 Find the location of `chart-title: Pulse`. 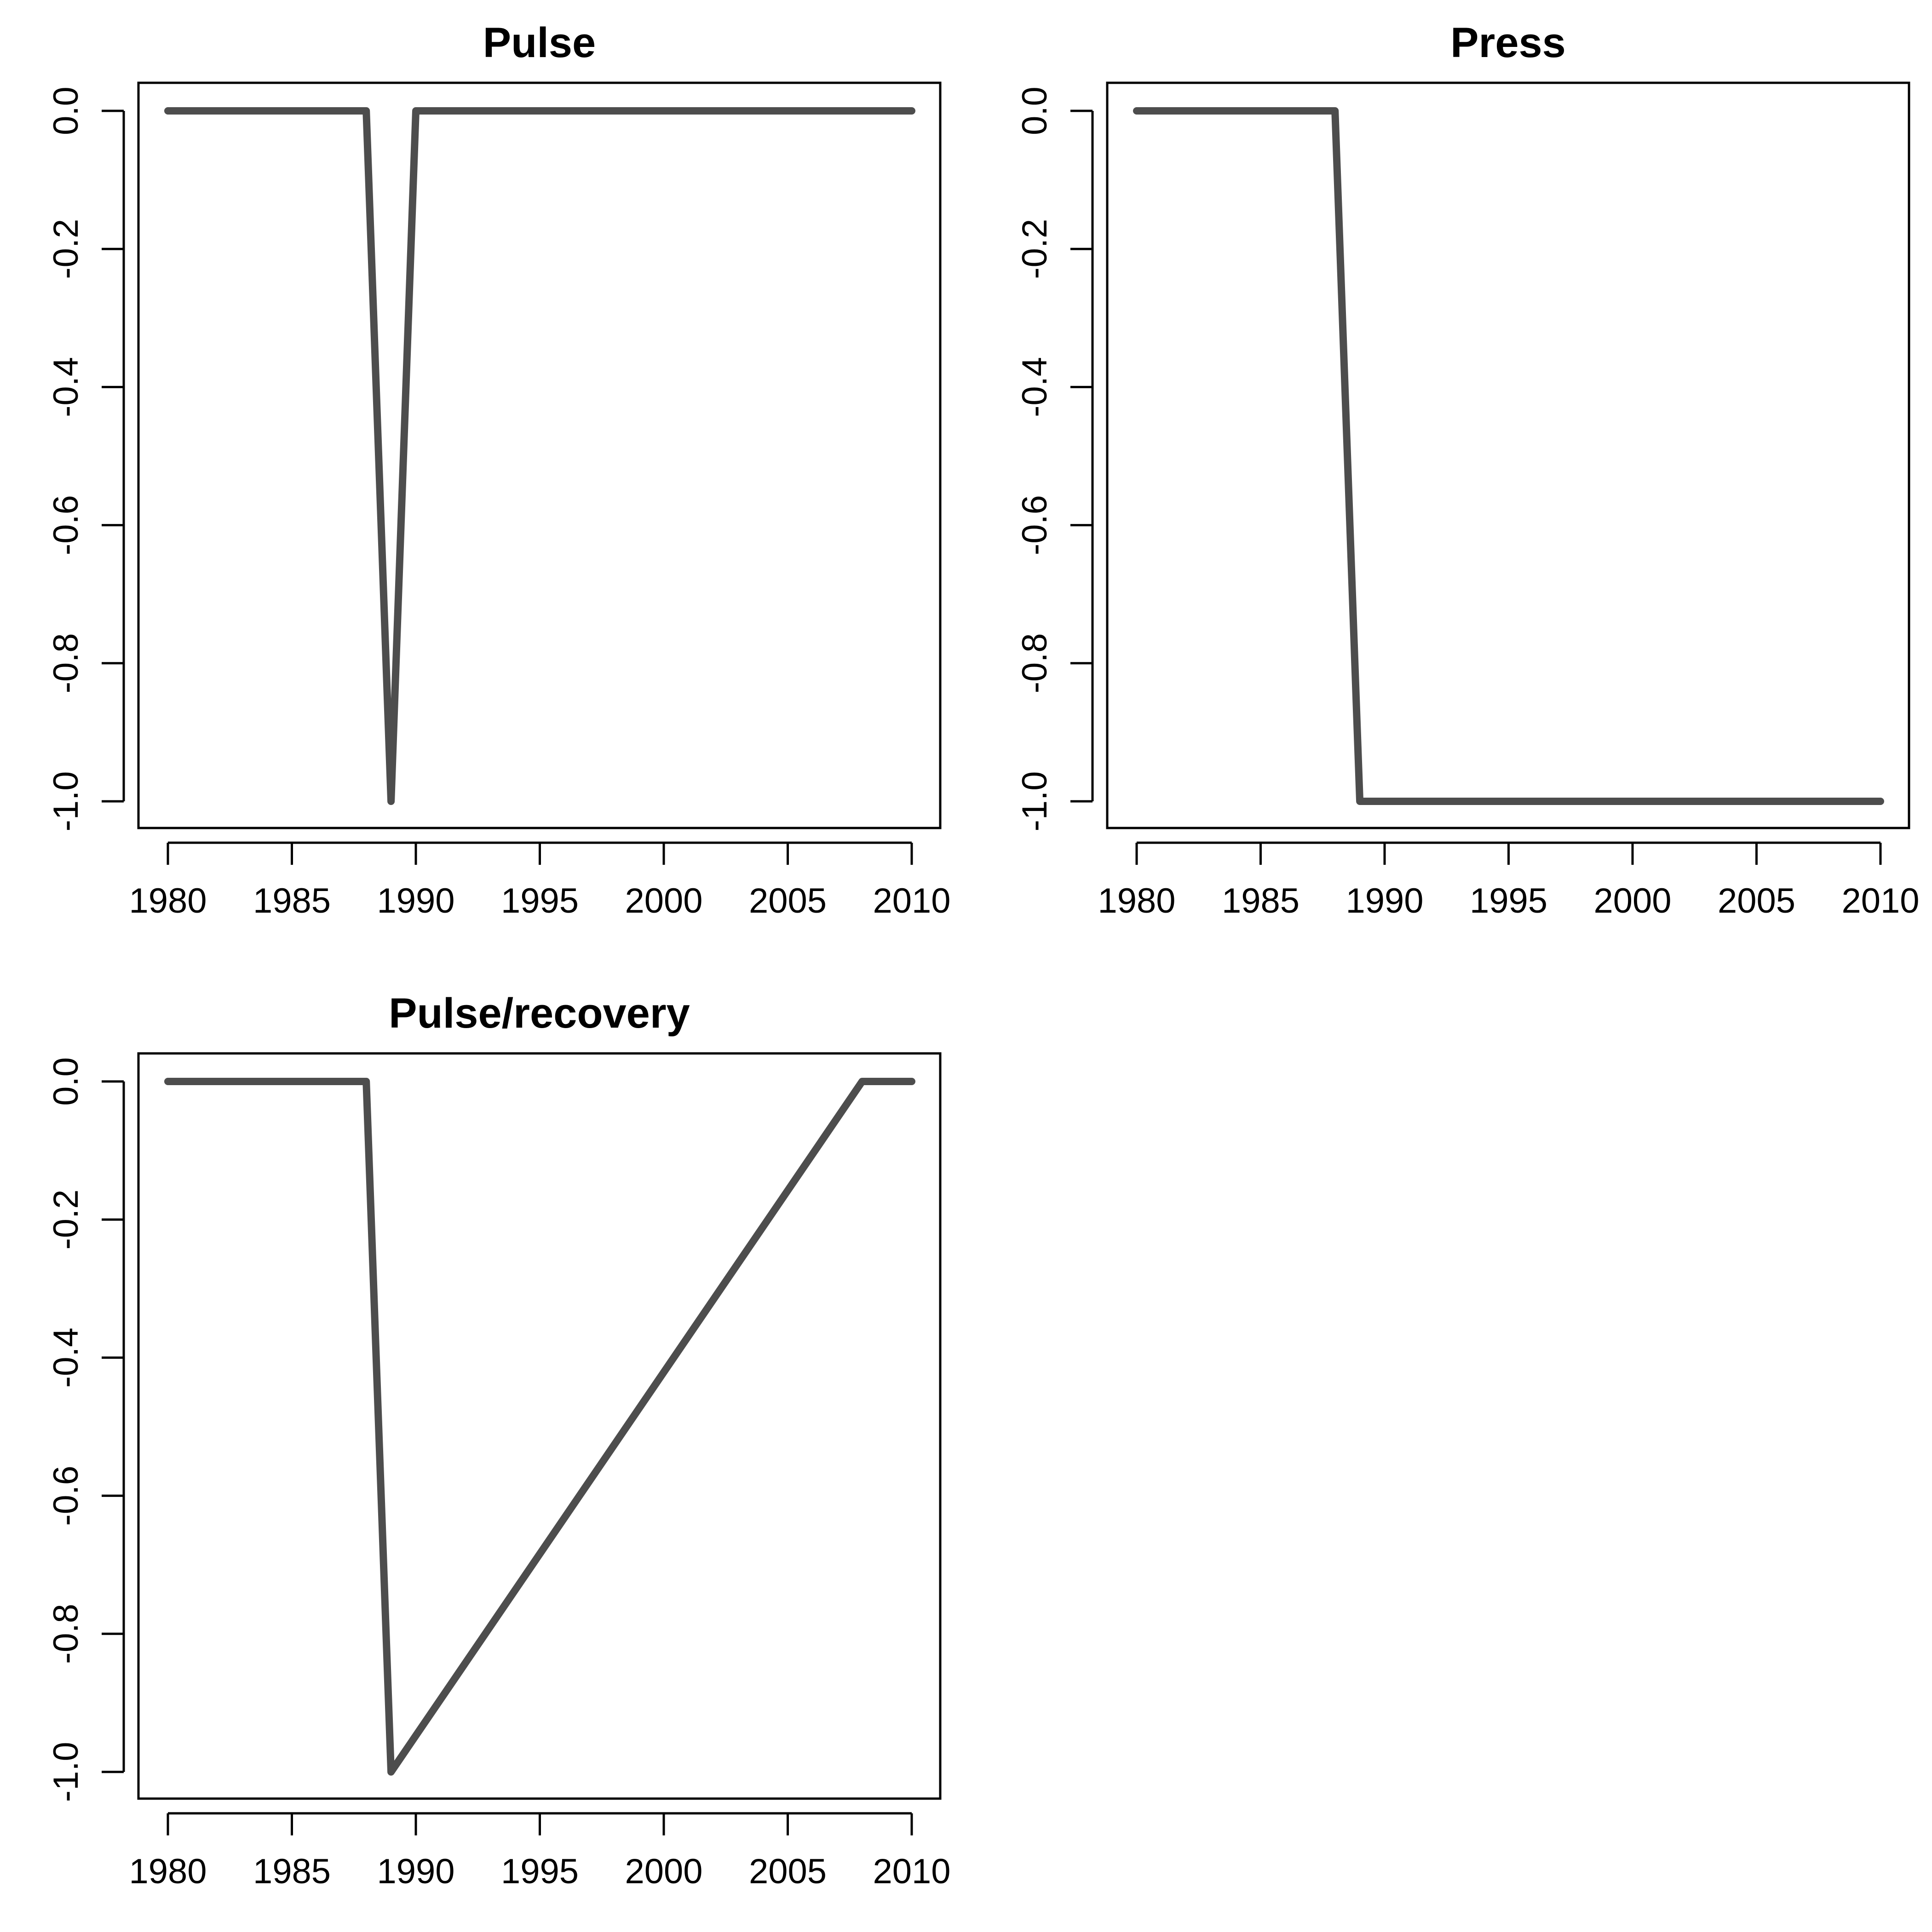

chart-title: Pulse is located at coordinates (539, 42).